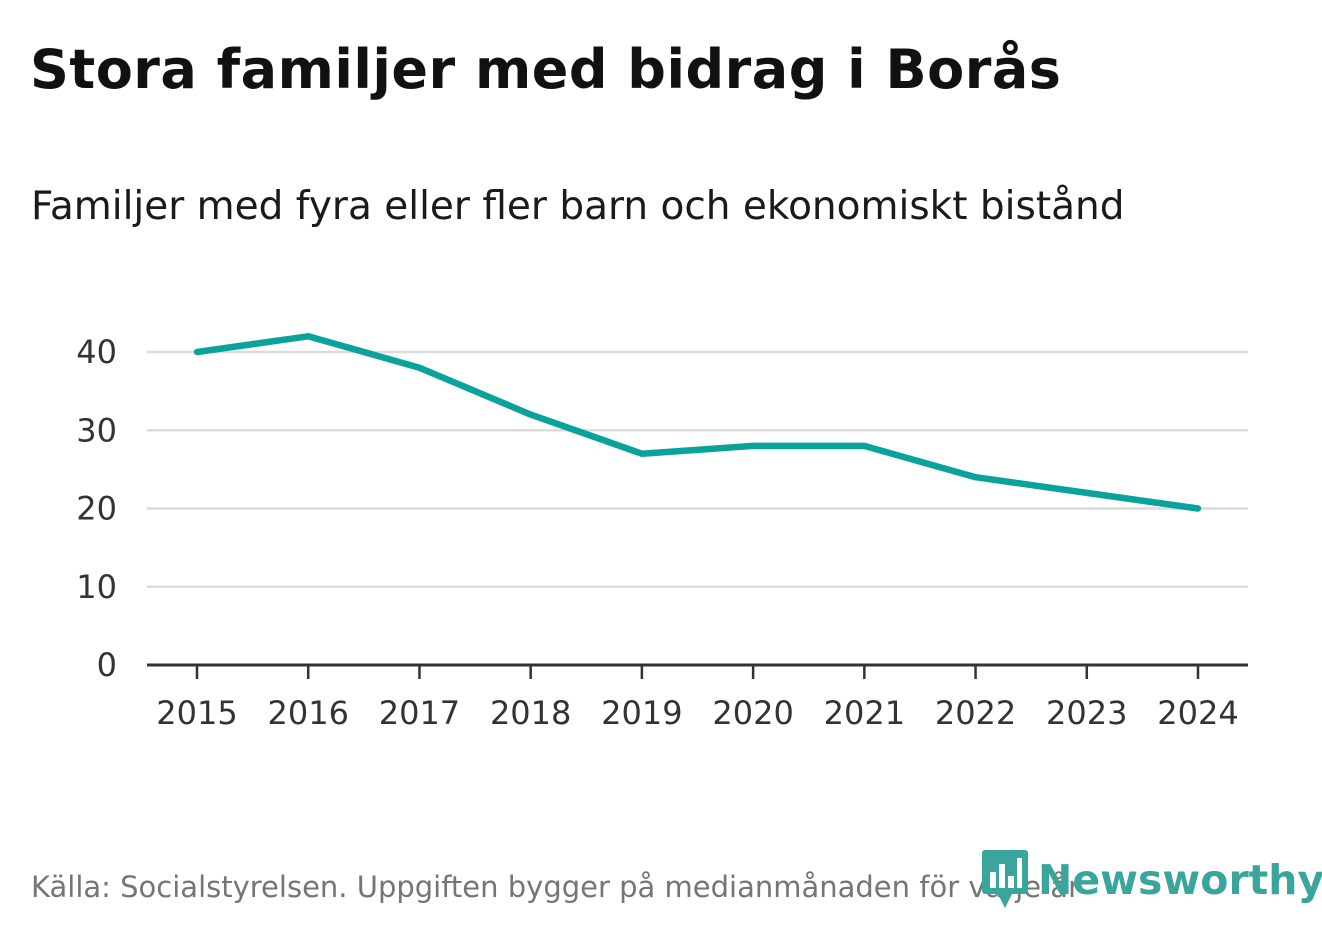 This screenshot has height=939, width=1322. I want to click on x-tick-label-2020: 2020, so click(752, 713).